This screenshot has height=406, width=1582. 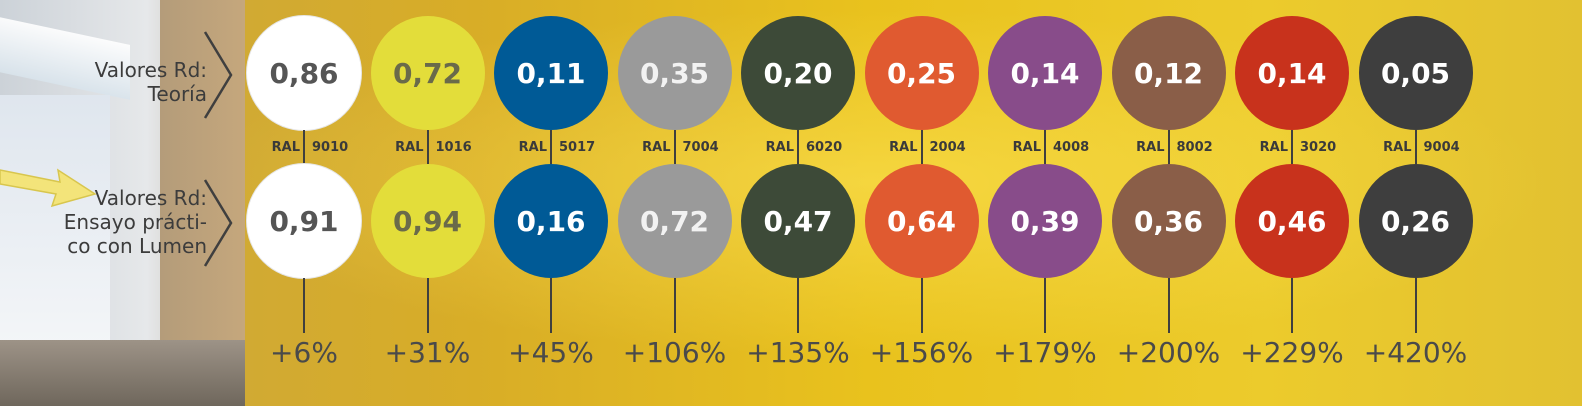 What do you see at coordinates (1045, 221) in the screenshot?
I see `practice-value-circle: 0,39` at bounding box center [1045, 221].